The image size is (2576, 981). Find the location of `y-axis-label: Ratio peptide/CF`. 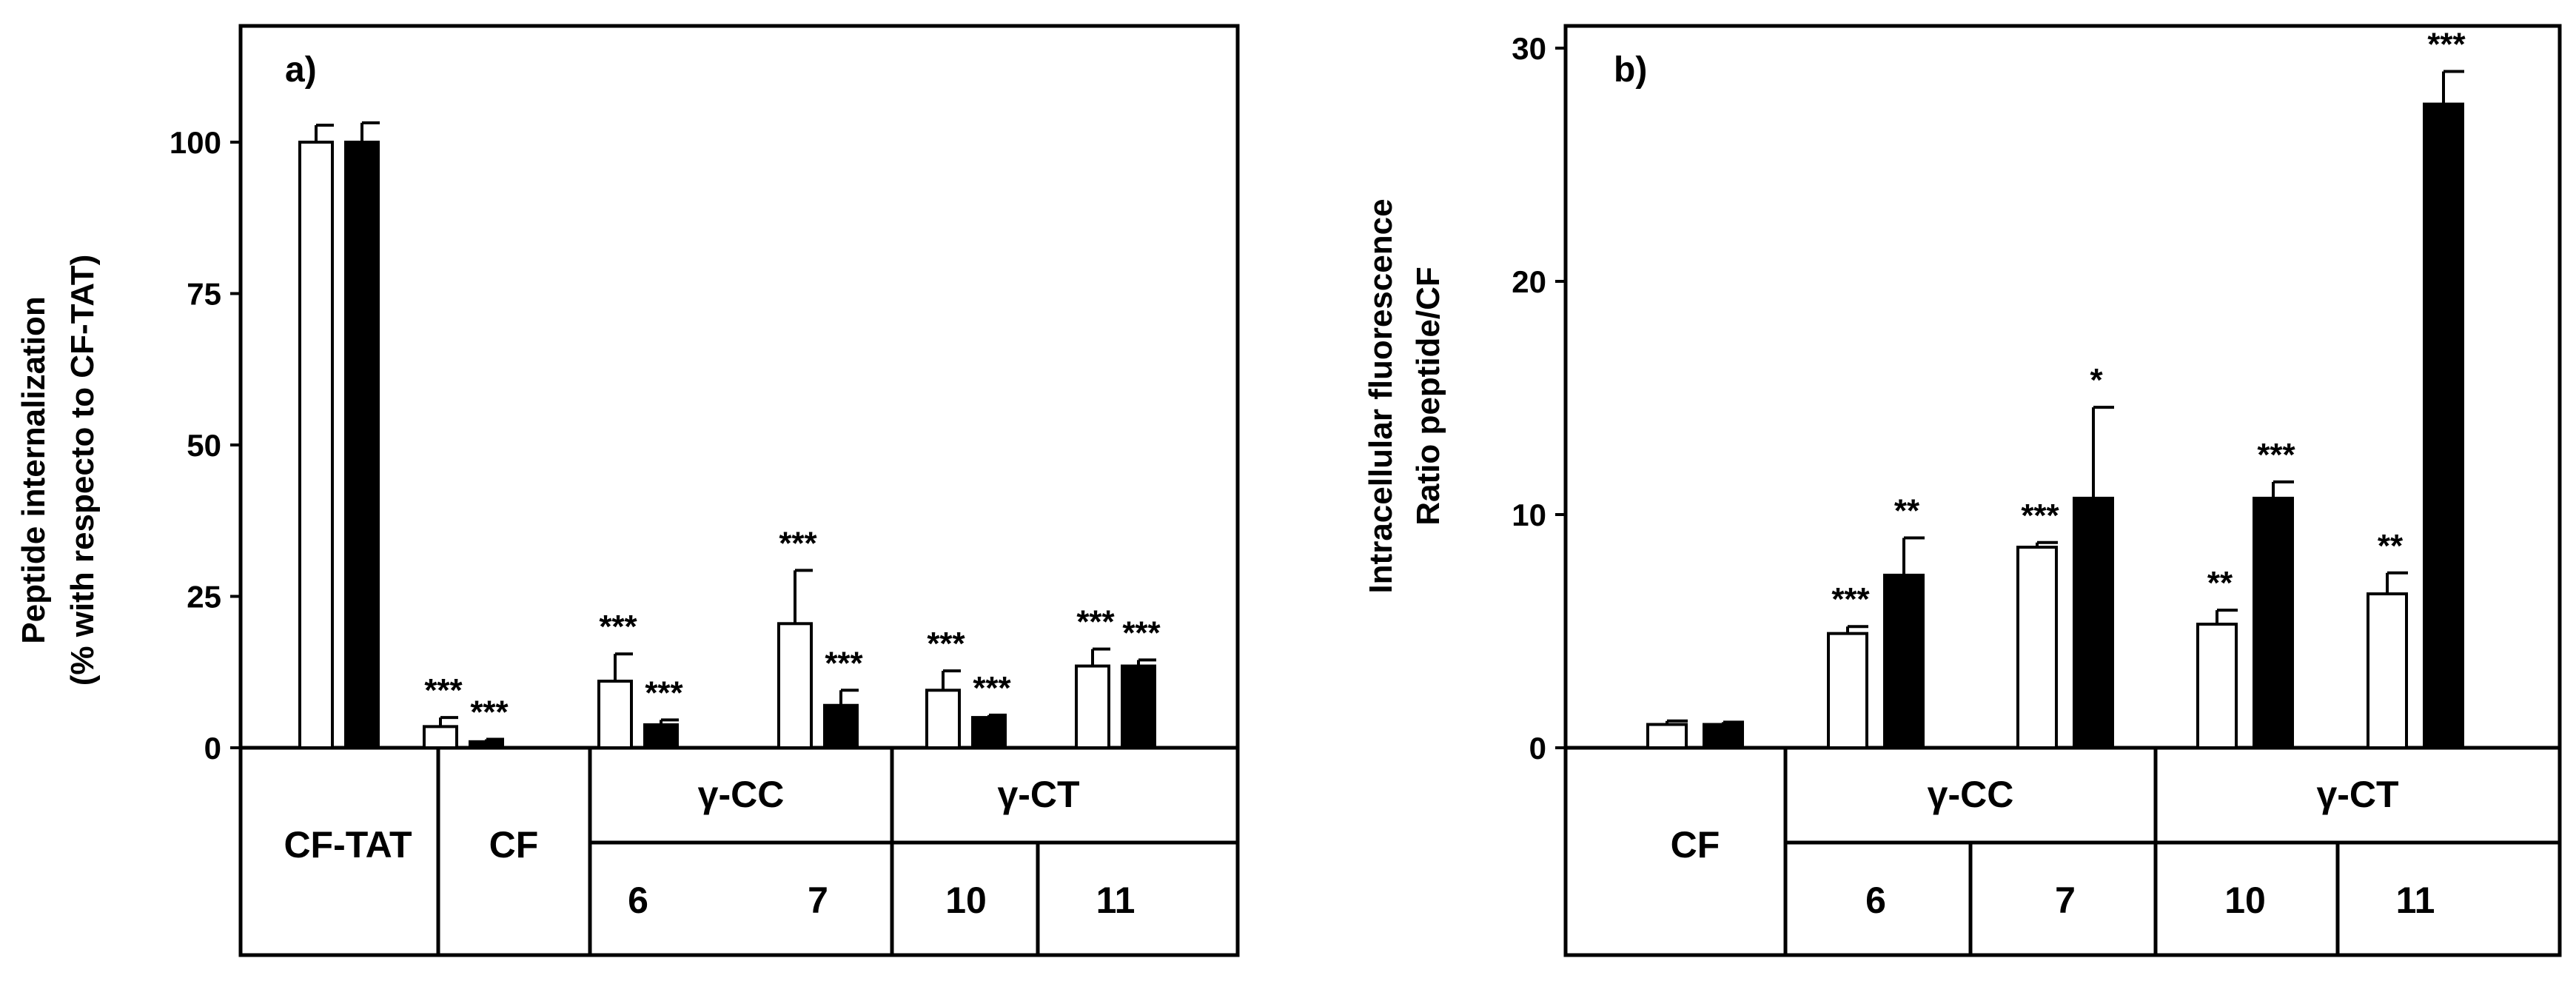

y-axis-label: Ratio peptide/CF is located at coordinates (1428, 397).